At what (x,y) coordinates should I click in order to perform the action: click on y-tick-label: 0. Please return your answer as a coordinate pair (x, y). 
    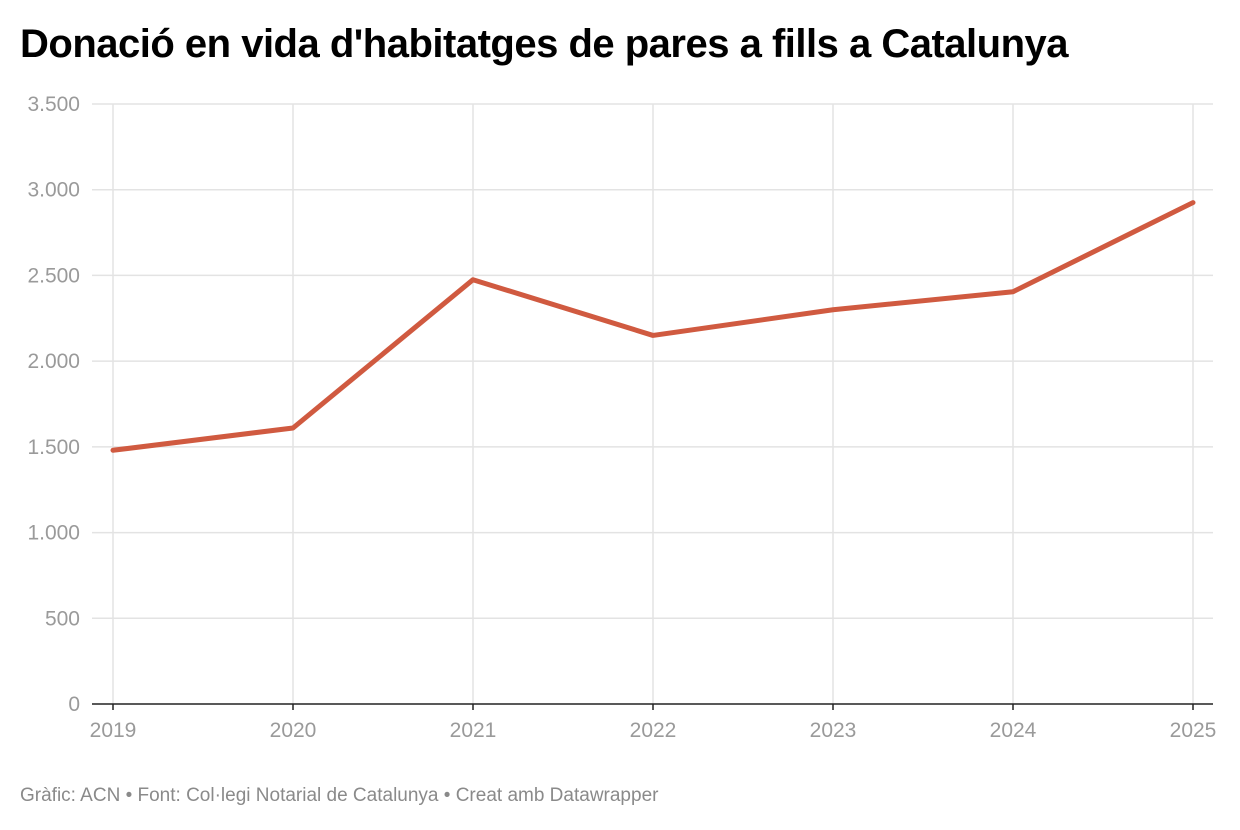
    Looking at the image, I should click on (74, 704).